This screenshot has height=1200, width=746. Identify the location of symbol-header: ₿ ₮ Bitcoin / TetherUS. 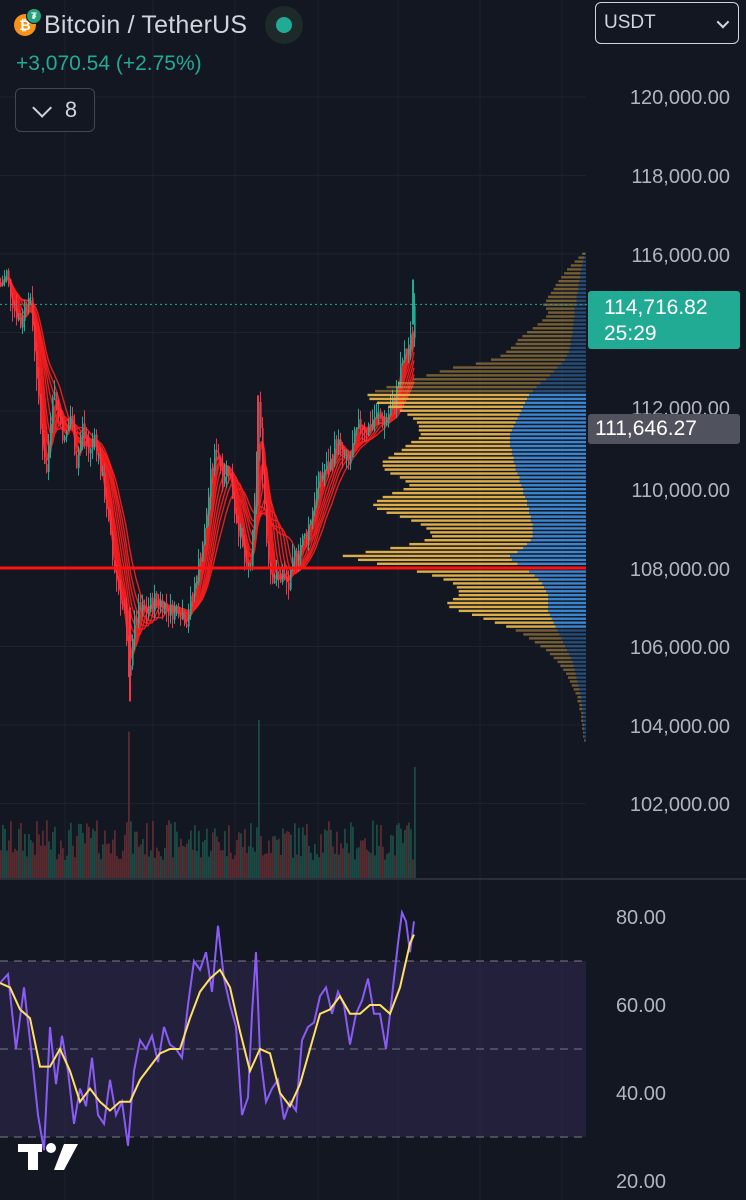
(159, 25).